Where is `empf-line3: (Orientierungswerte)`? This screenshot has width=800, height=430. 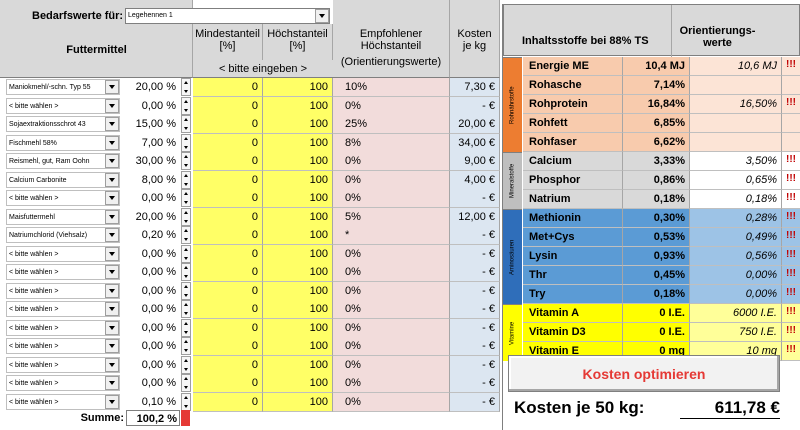
empf-line3: (Orientierungswerte) is located at coordinates (391, 62).